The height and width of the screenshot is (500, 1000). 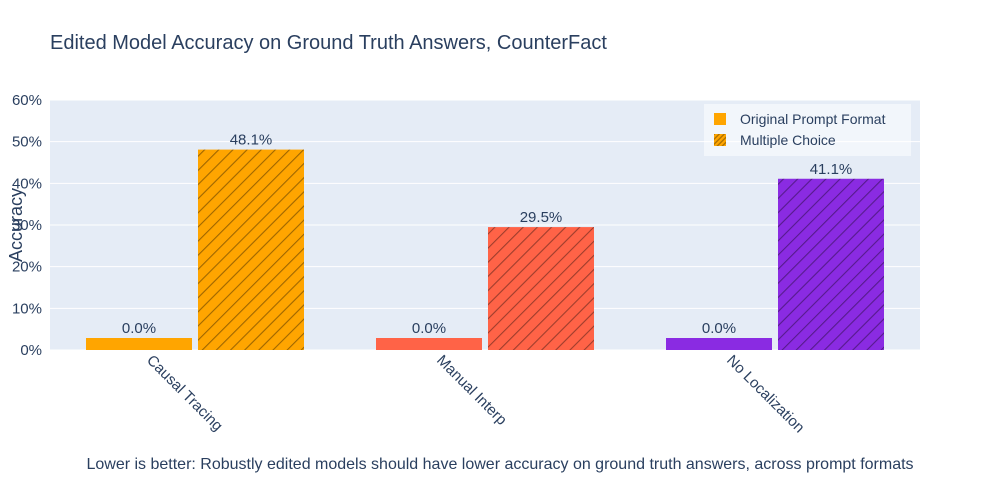 I want to click on bar-causal-tracing-original, so click(x=139, y=344).